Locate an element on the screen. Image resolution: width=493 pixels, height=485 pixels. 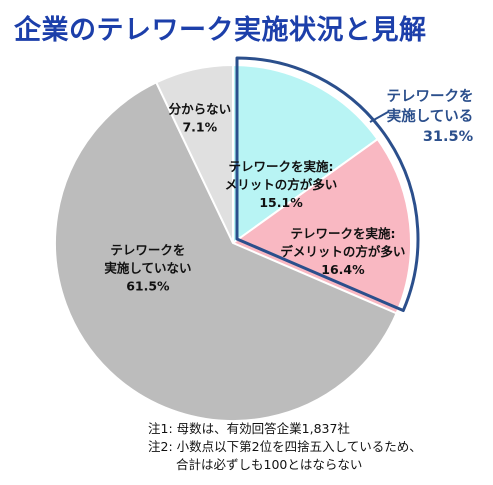
slice-value-merit: 15.1% is located at coordinates (281, 202).